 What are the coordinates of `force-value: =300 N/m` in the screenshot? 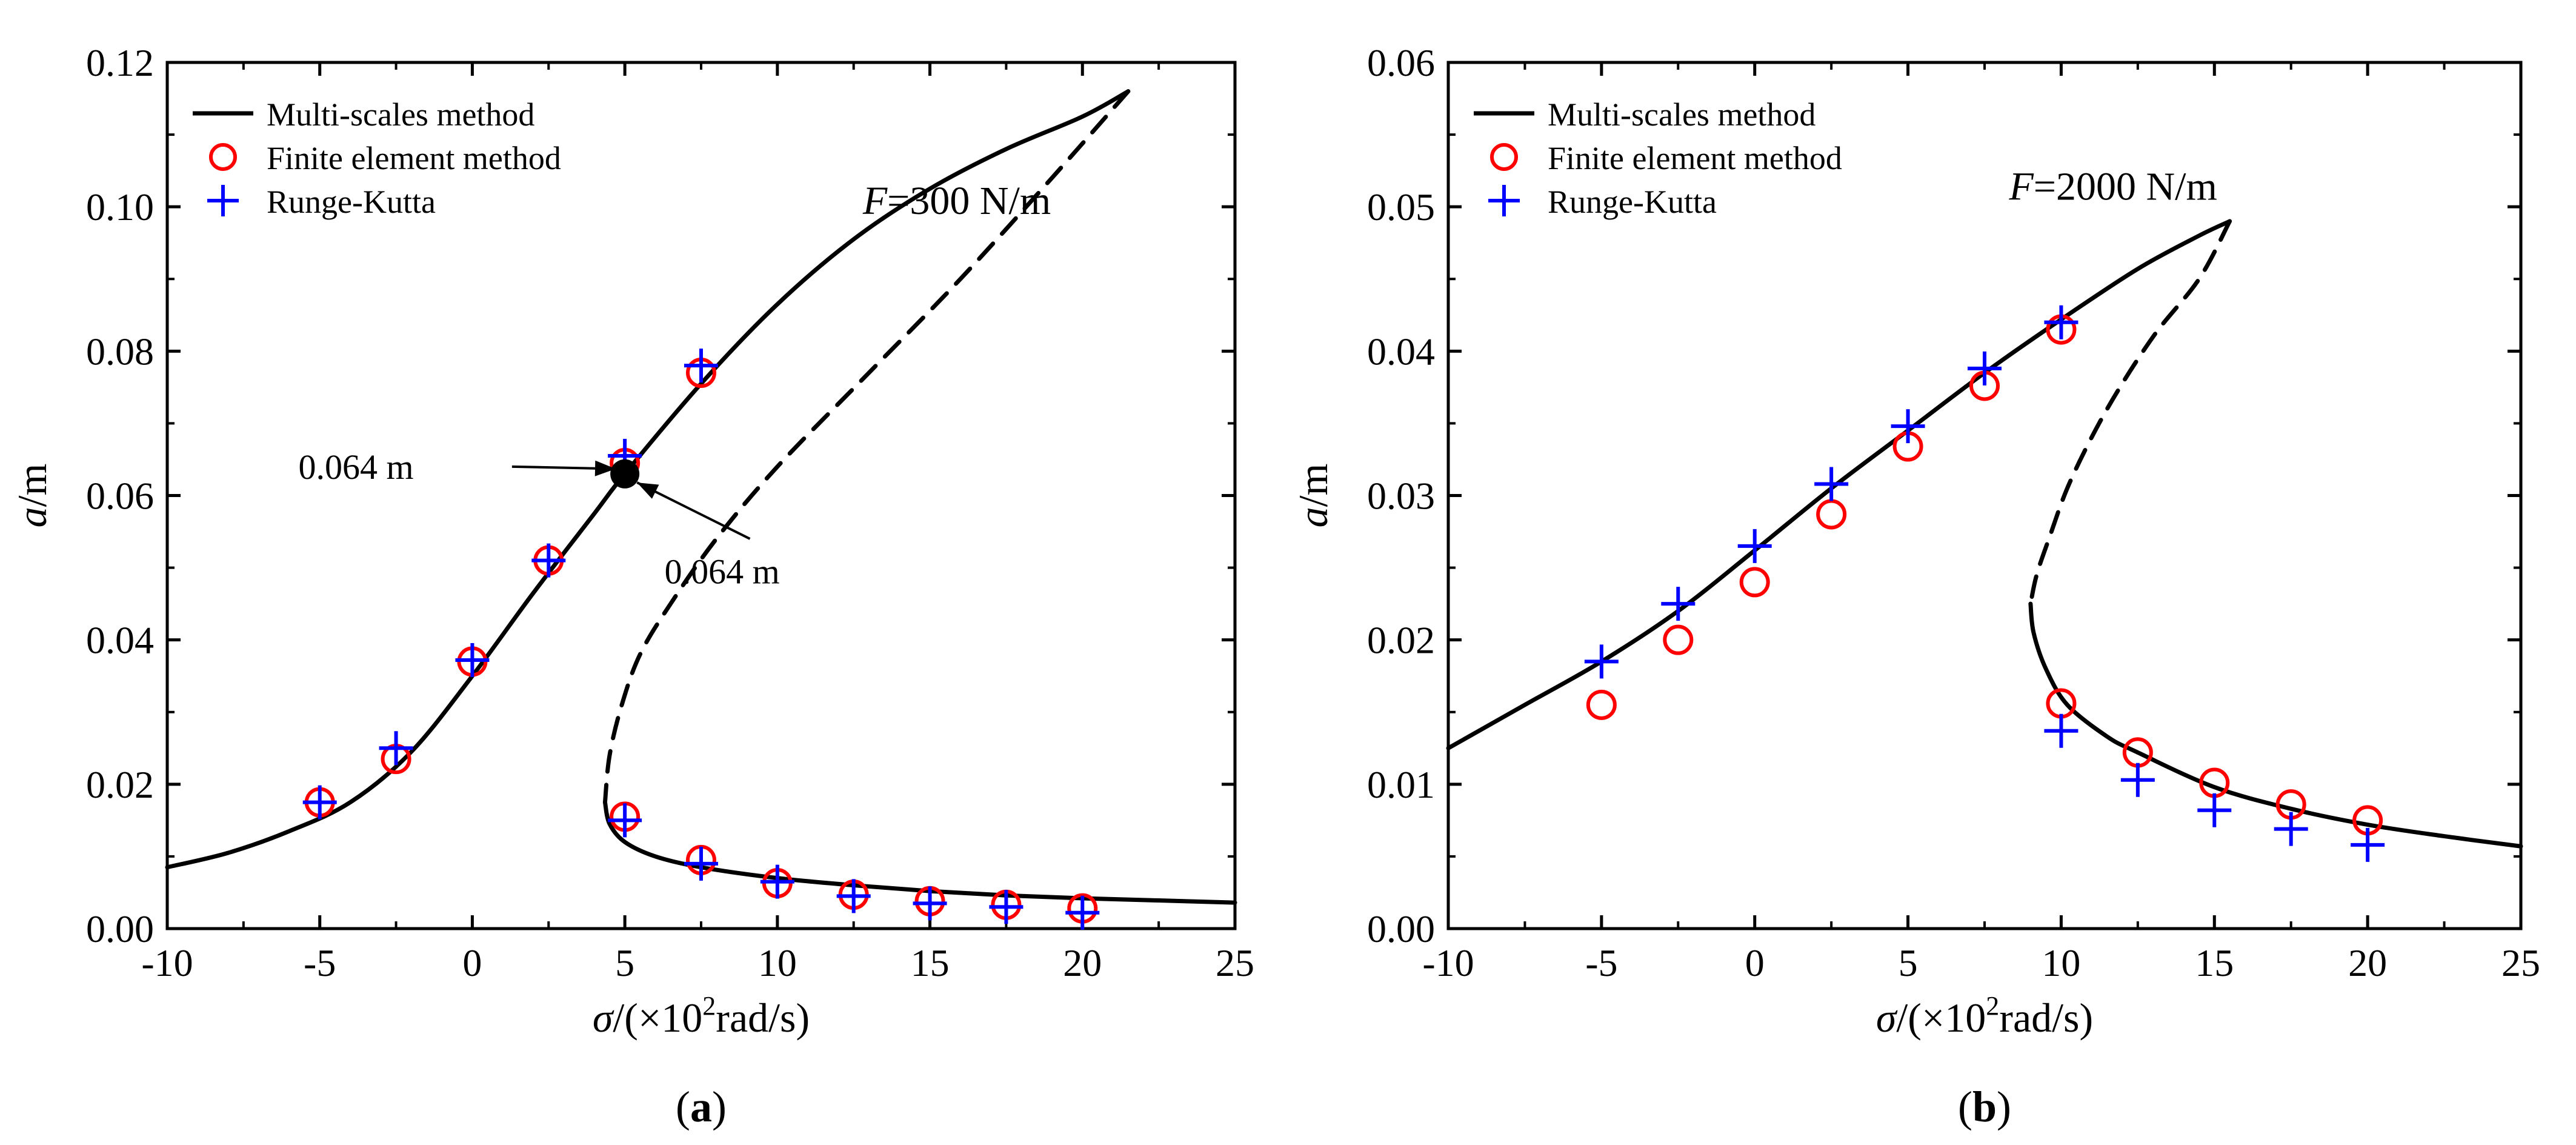 It's located at (969, 201).